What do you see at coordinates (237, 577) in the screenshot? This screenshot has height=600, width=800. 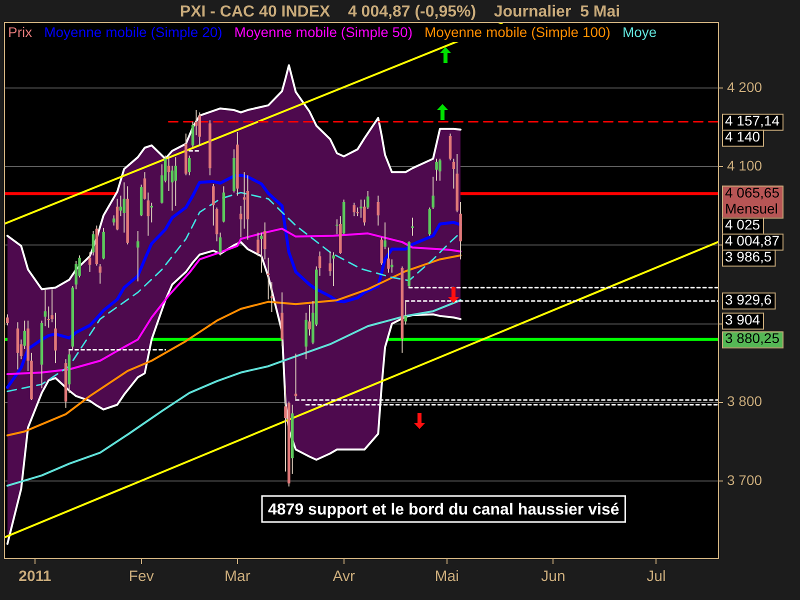 I see `x-tick-label: Mar` at bounding box center [237, 577].